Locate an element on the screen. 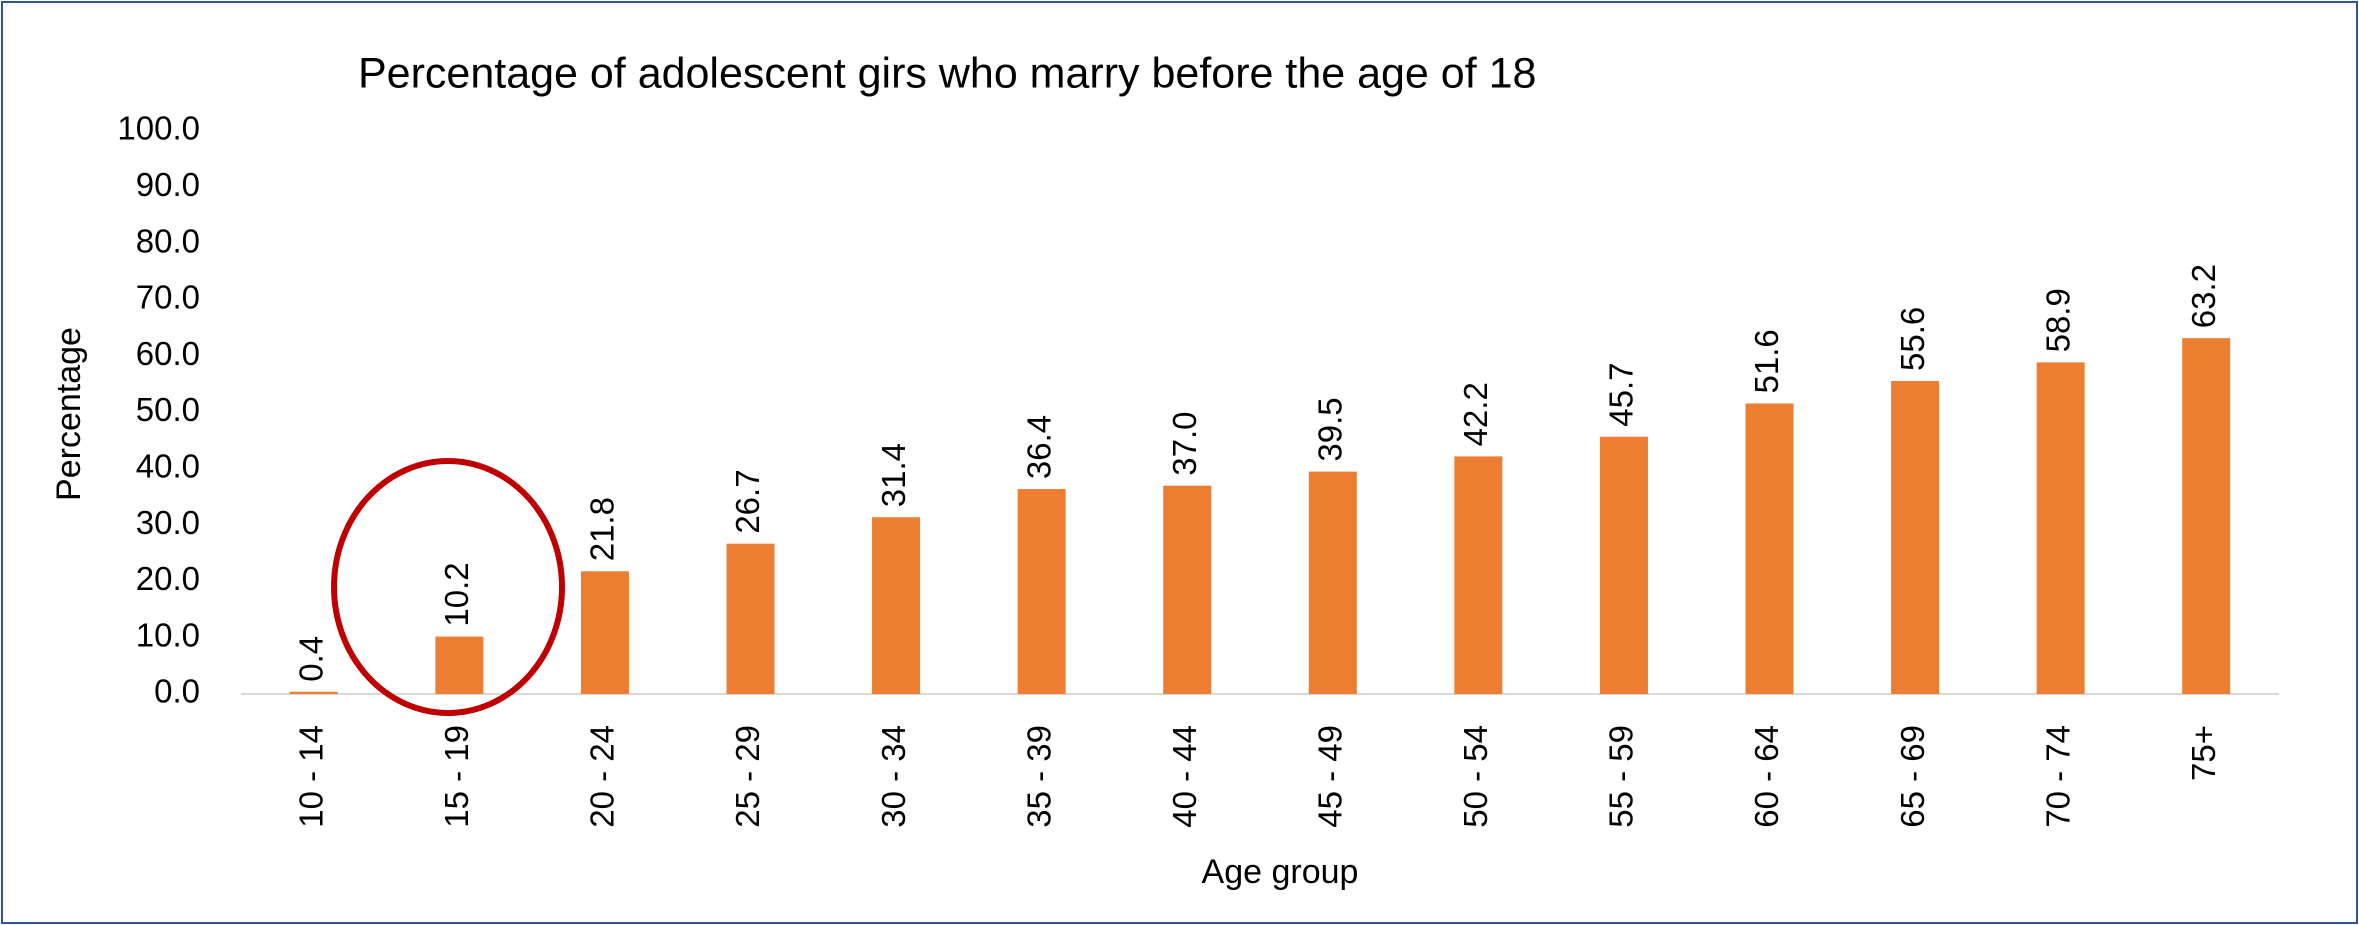  data-label: 36.4 is located at coordinates (1038, 447).